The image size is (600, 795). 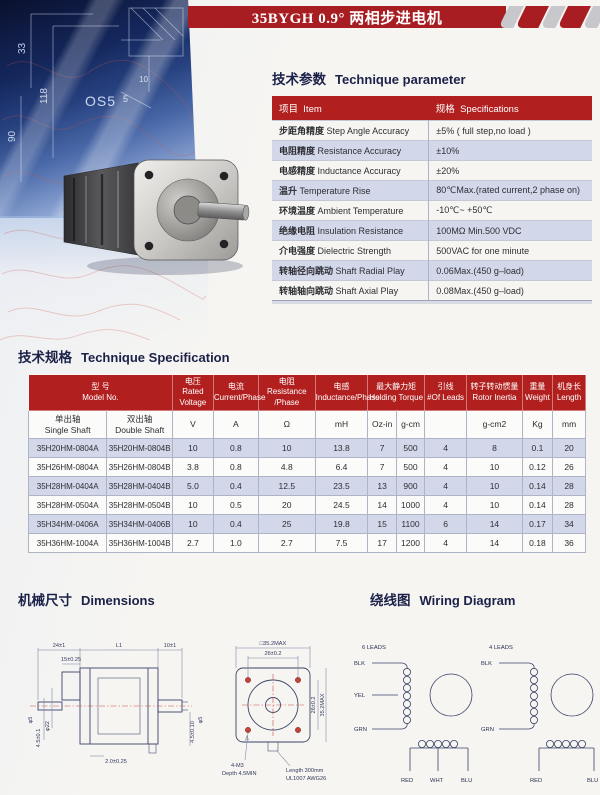 I want to click on spec-cell-length: 34, so click(x=569, y=524).